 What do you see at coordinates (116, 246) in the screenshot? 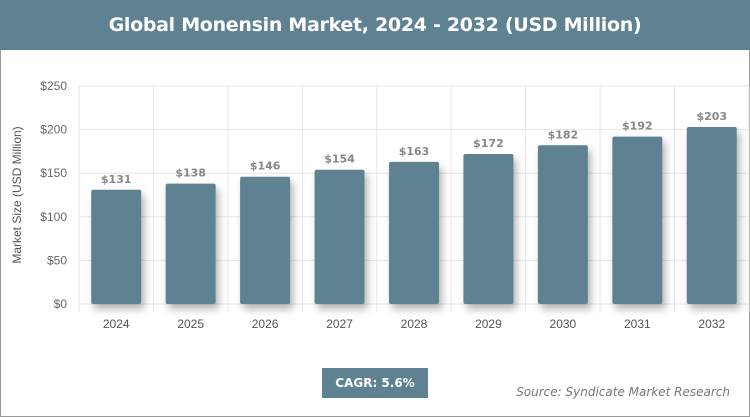
I see `bar-2024` at bounding box center [116, 246].